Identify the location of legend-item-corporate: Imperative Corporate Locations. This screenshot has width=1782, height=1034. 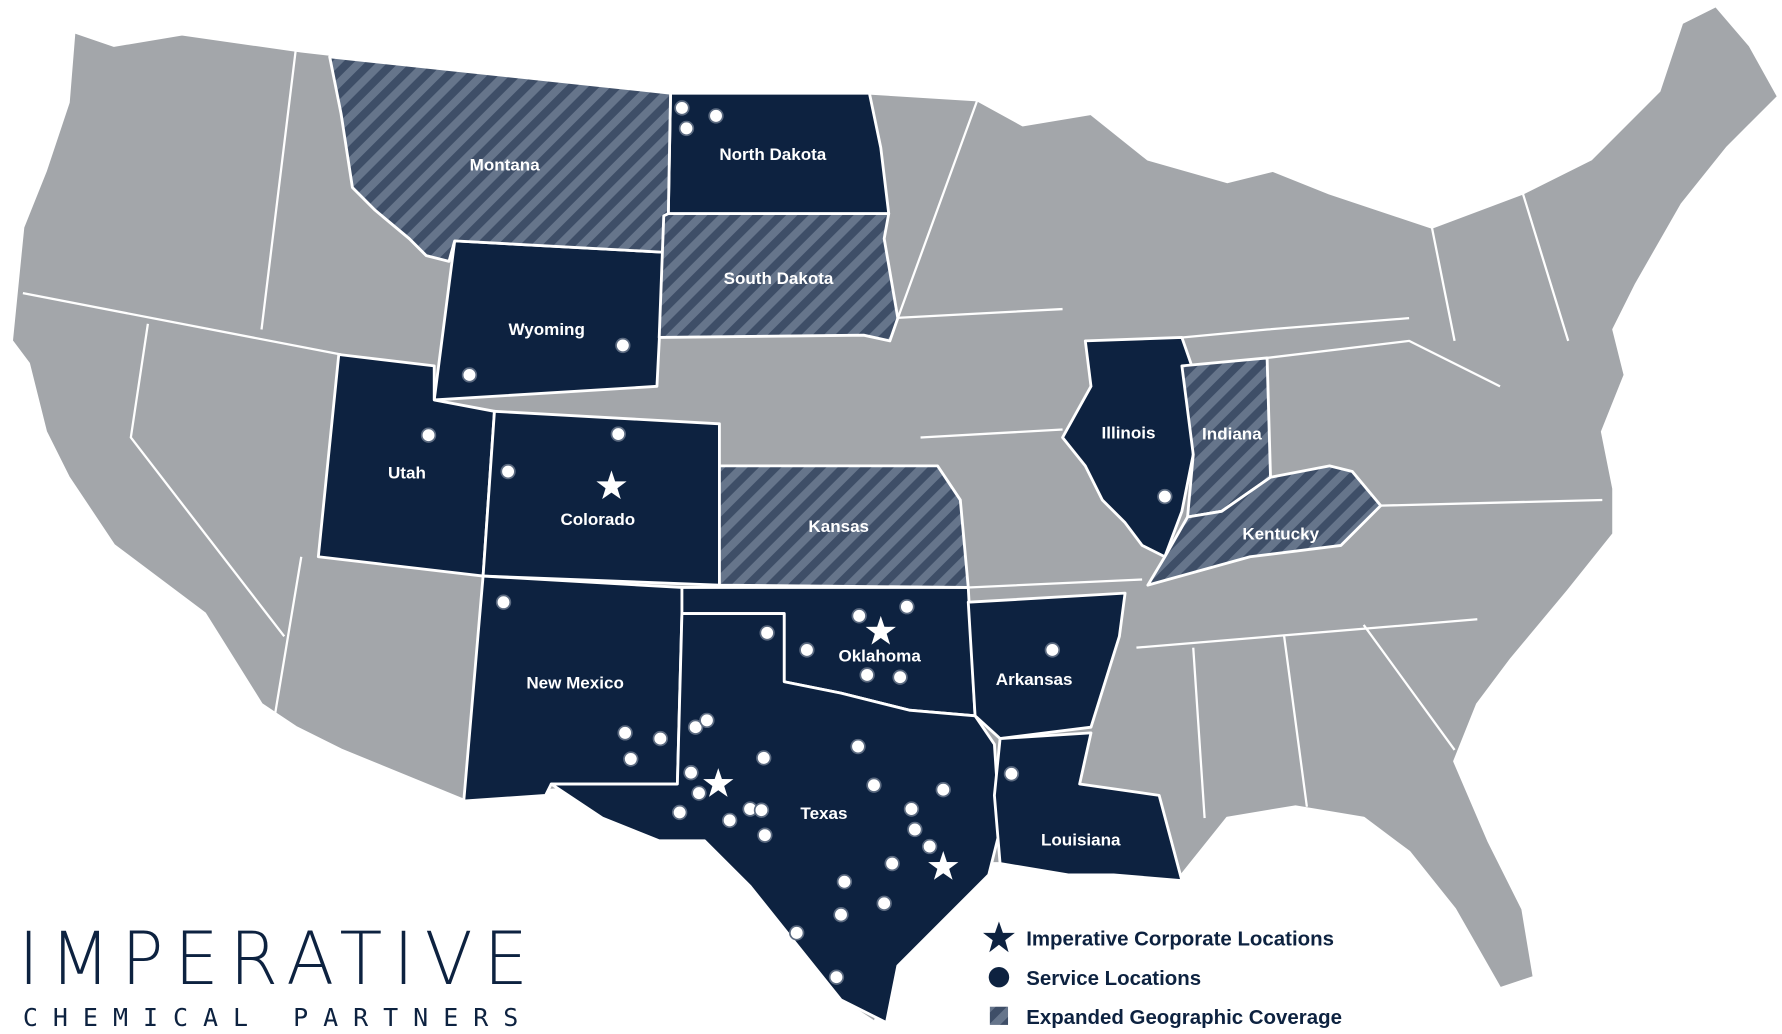
(1158, 937).